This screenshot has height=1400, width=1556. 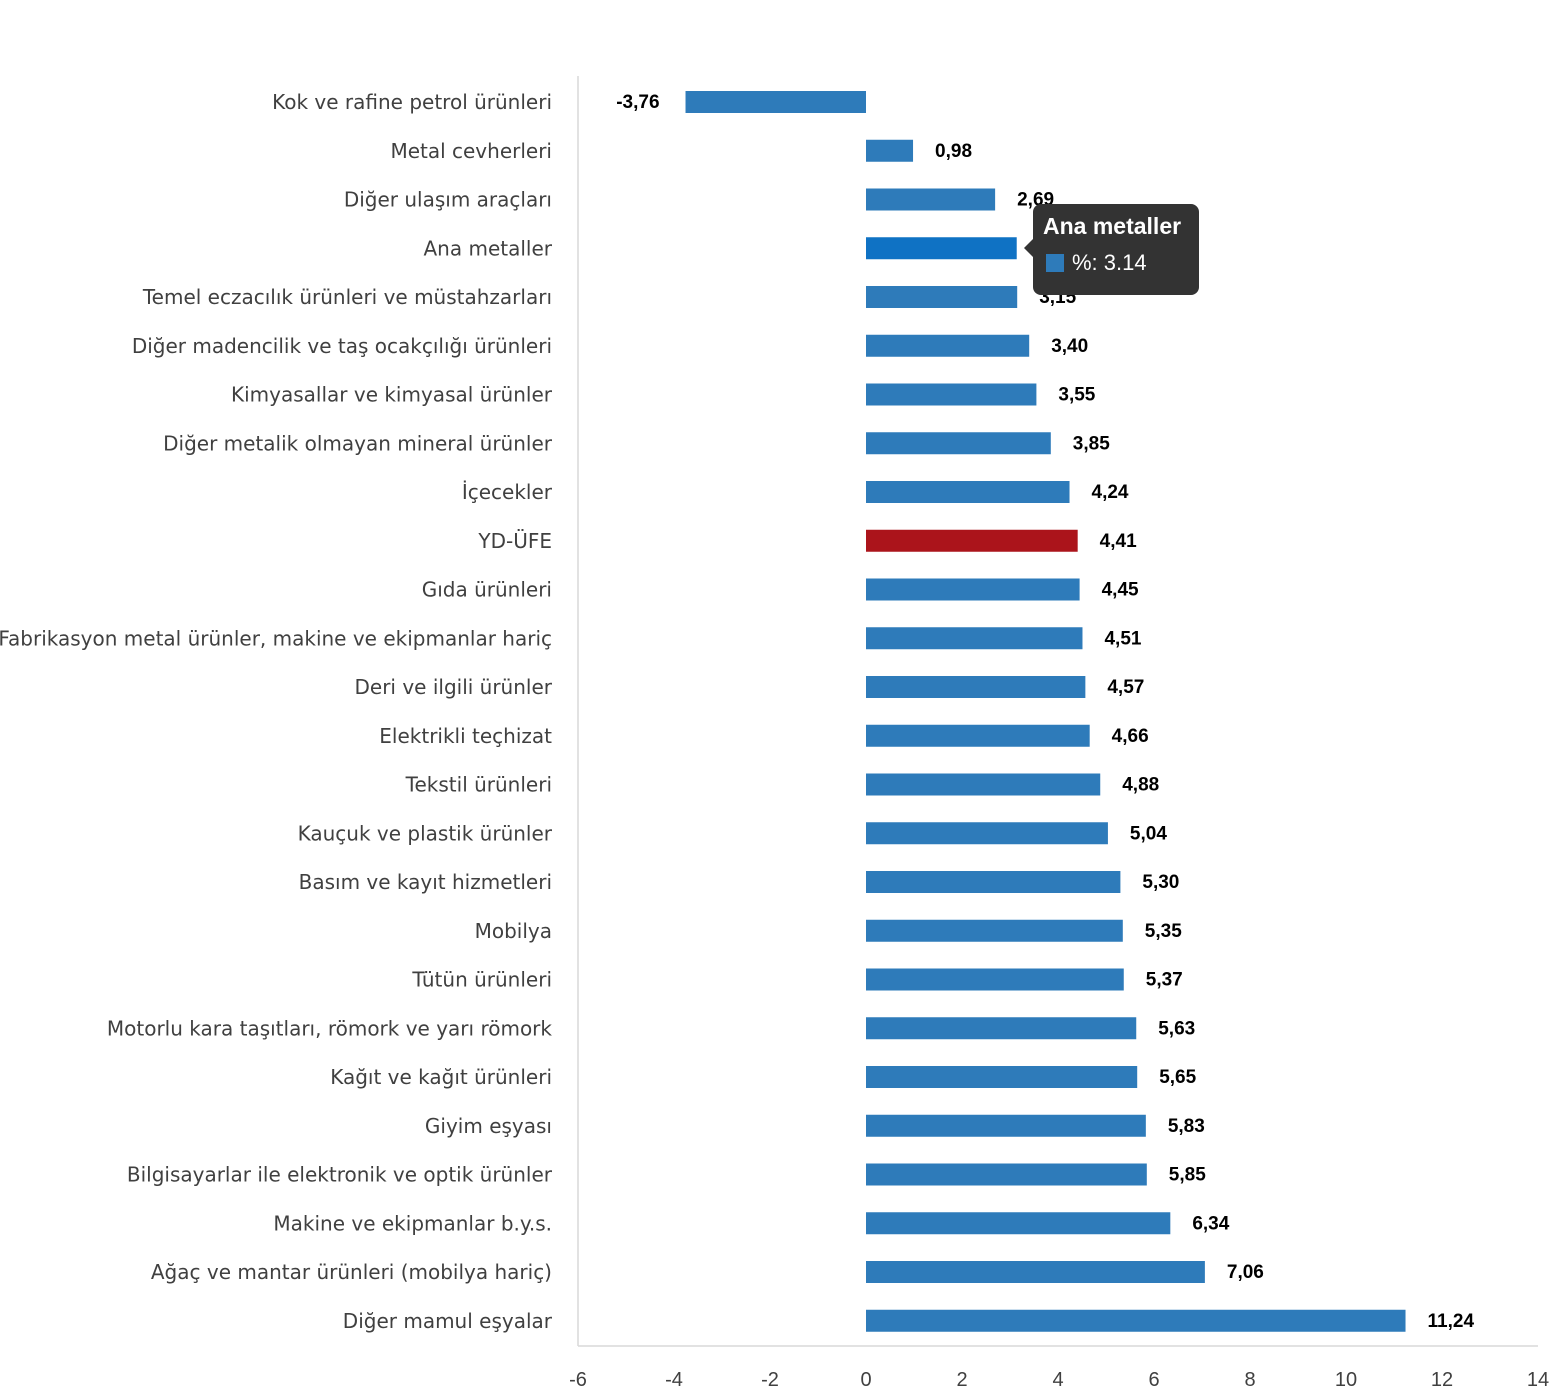 What do you see at coordinates (1122, 638) in the screenshot?
I see `data-label: 4,51` at bounding box center [1122, 638].